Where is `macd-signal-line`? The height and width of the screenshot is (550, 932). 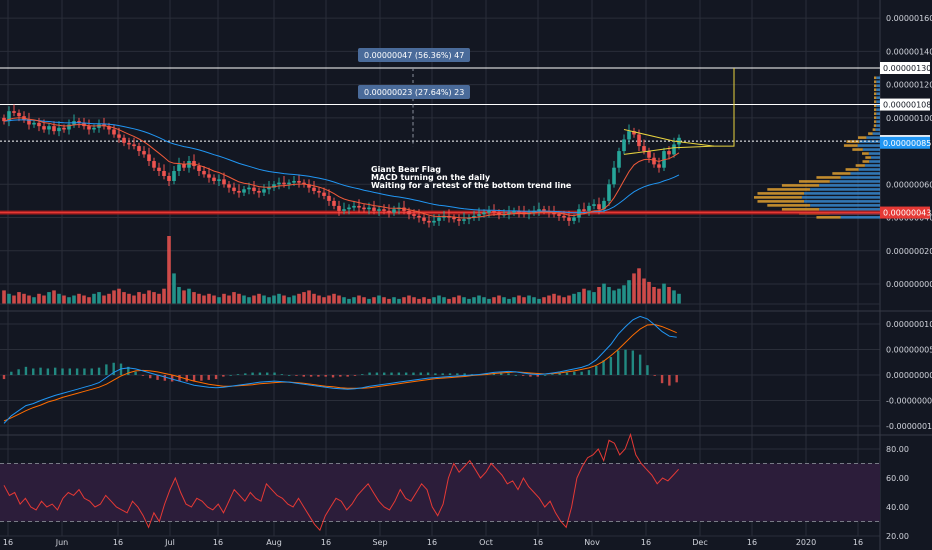 macd-signal-line is located at coordinates (340, 372).